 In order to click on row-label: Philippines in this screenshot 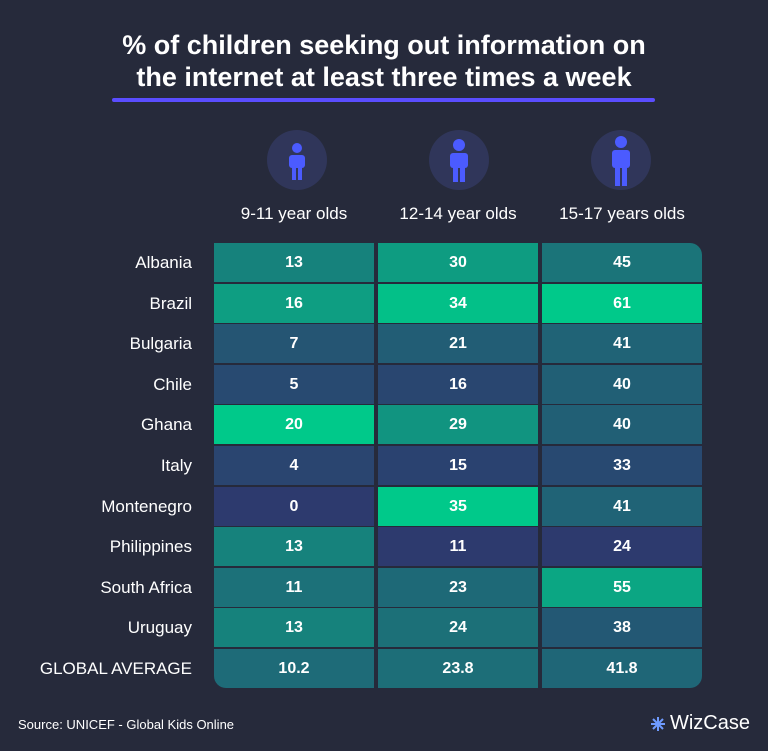, I will do `click(150, 547)`.